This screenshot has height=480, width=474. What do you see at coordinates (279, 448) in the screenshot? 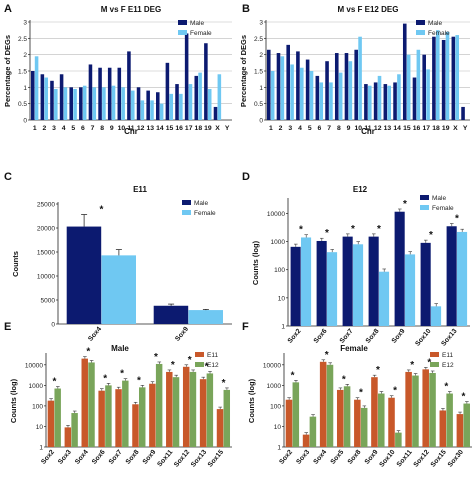
I see `y-tick-label-f: 1` at bounding box center [279, 448].